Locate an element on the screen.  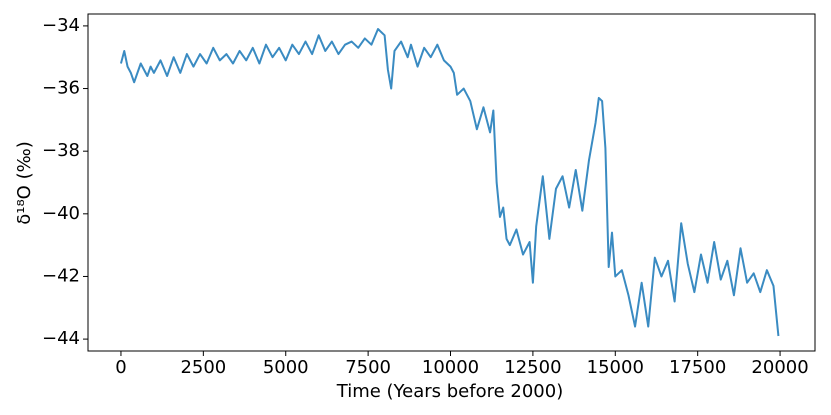
x-tick-label: 10000 is located at coordinates (450, 367).